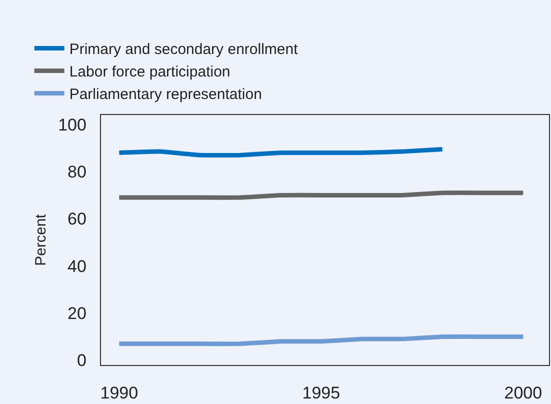  What do you see at coordinates (72, 124) in the screenshot?
I see `y-tick-label: 100` at bounding box center [72, 124].